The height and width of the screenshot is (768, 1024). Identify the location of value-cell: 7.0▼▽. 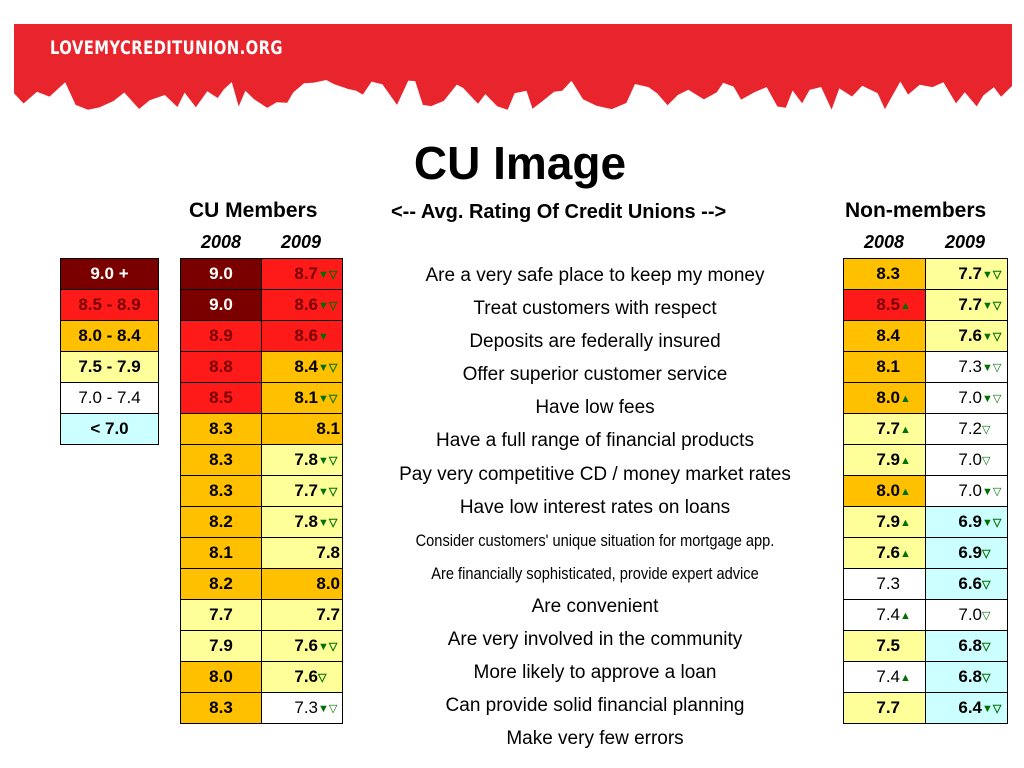
(966, 398).